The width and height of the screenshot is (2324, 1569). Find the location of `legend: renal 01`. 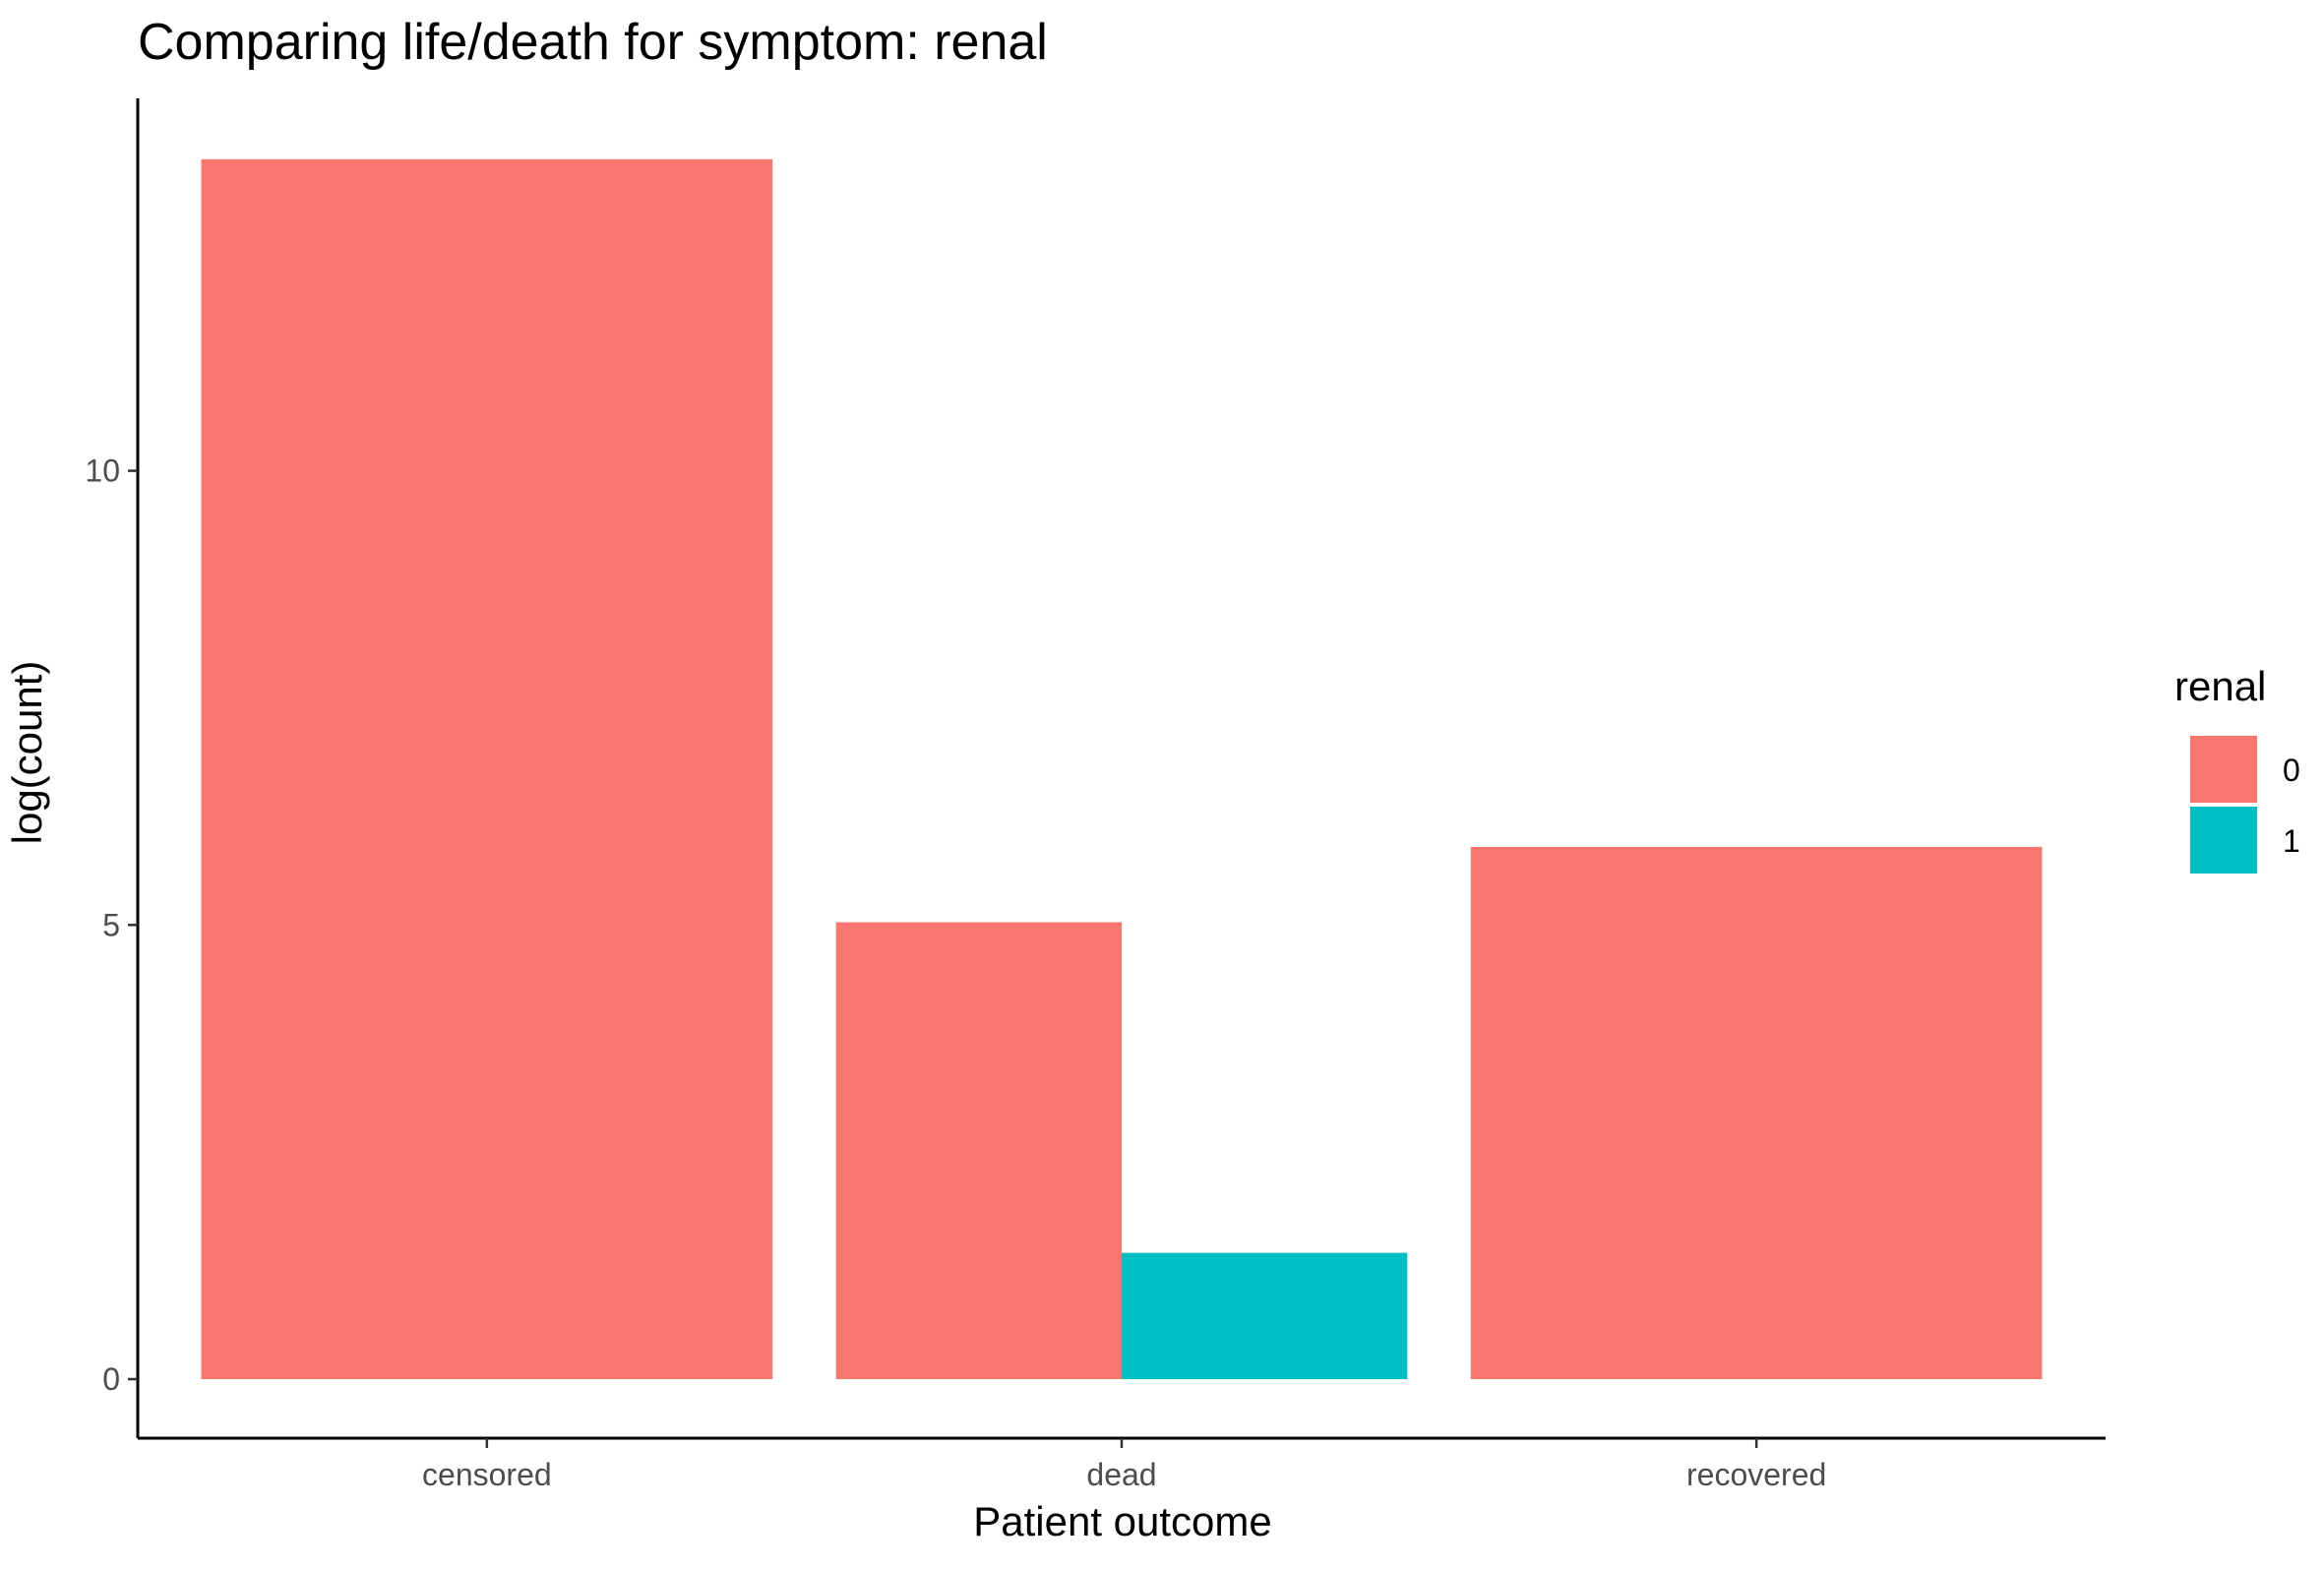

legend: renal 01 is located at coordinates (2237, 769).